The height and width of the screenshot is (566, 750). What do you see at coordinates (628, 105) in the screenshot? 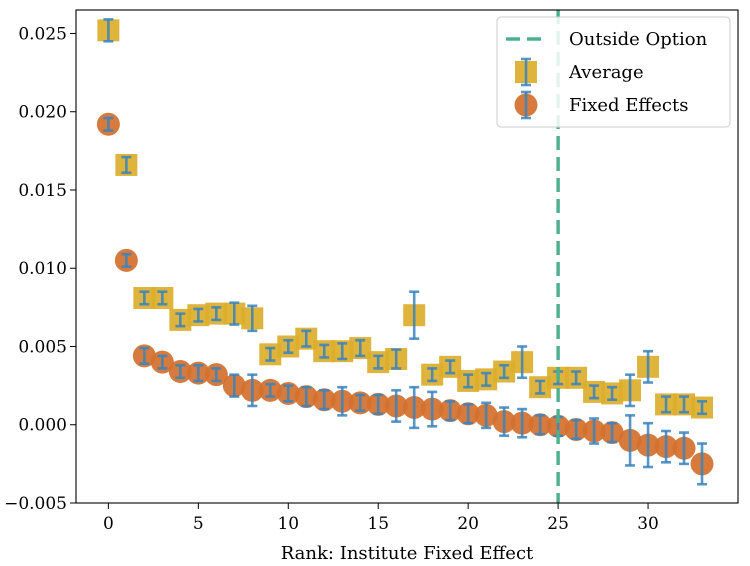
I see `legend-label: Fixed Effects` at bounding box center [628, 105].